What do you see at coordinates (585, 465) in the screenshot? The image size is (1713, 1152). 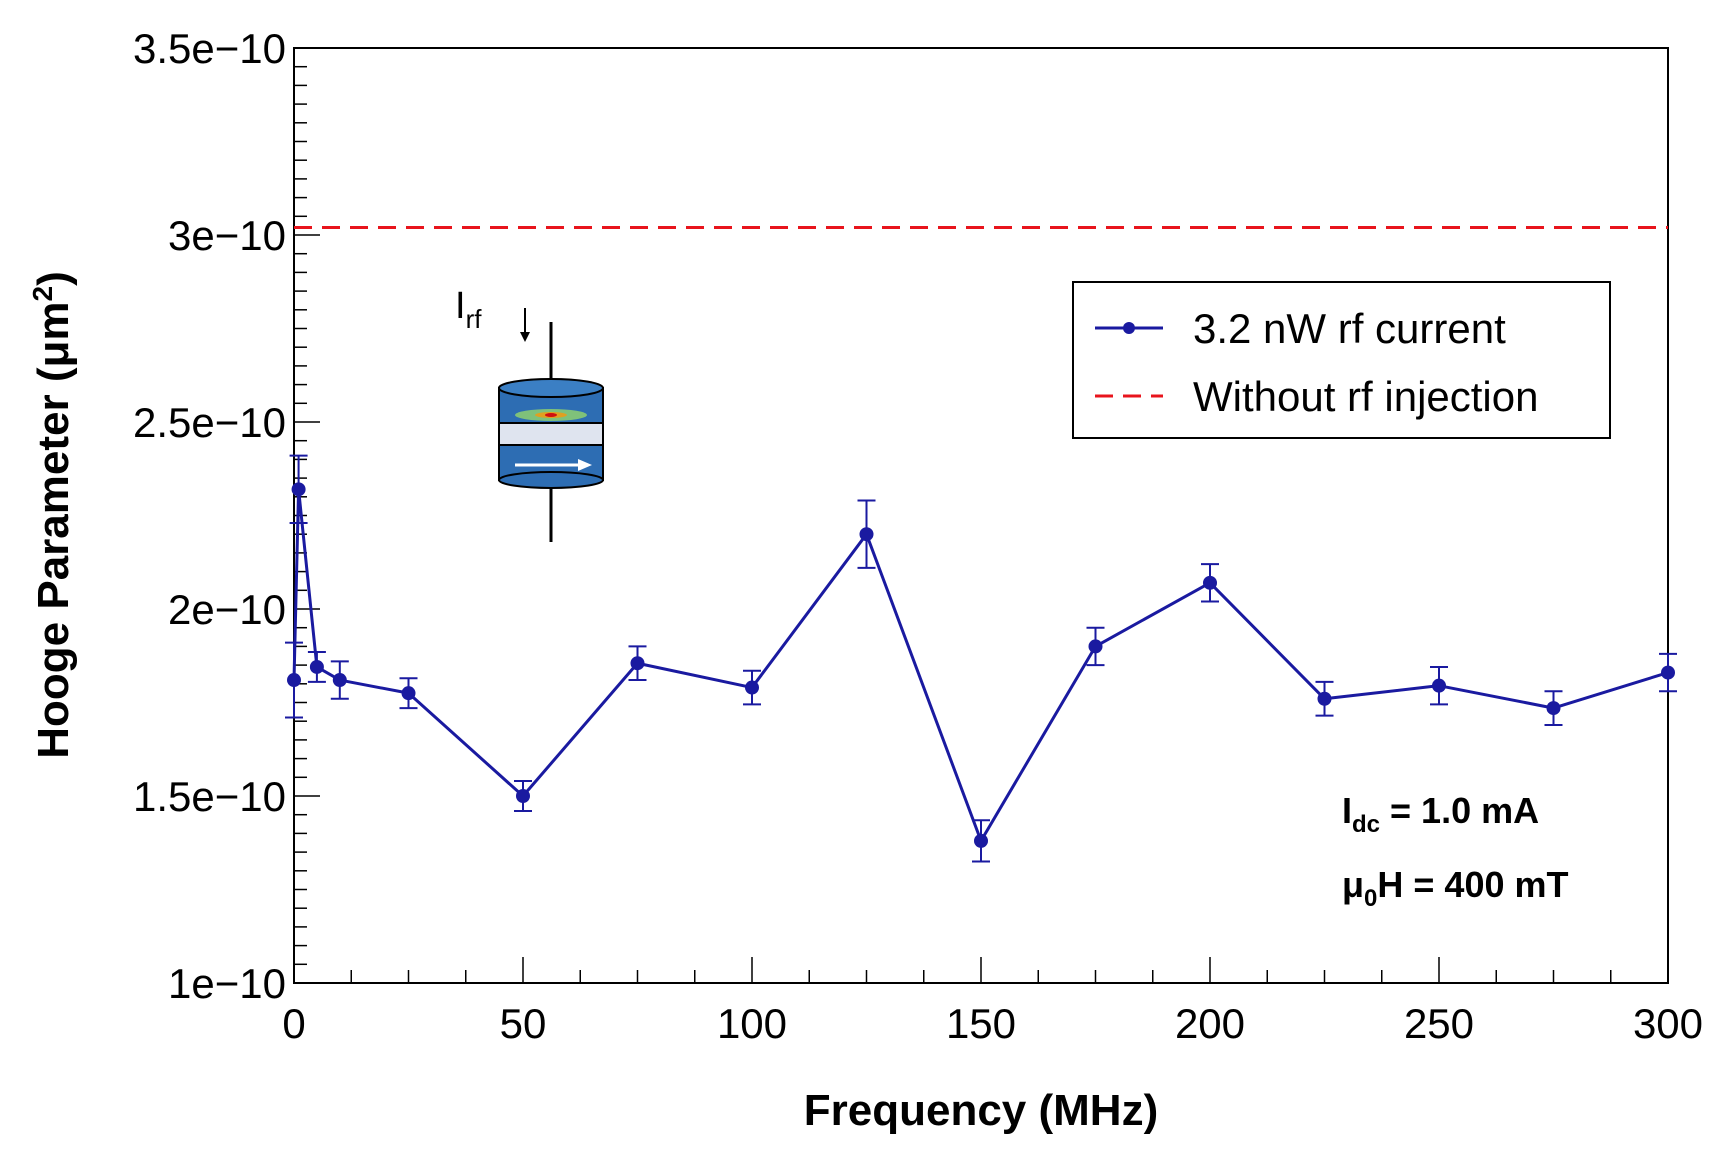 I see `magnetization-arrowhead-icon` at bounding box center [585, 465].